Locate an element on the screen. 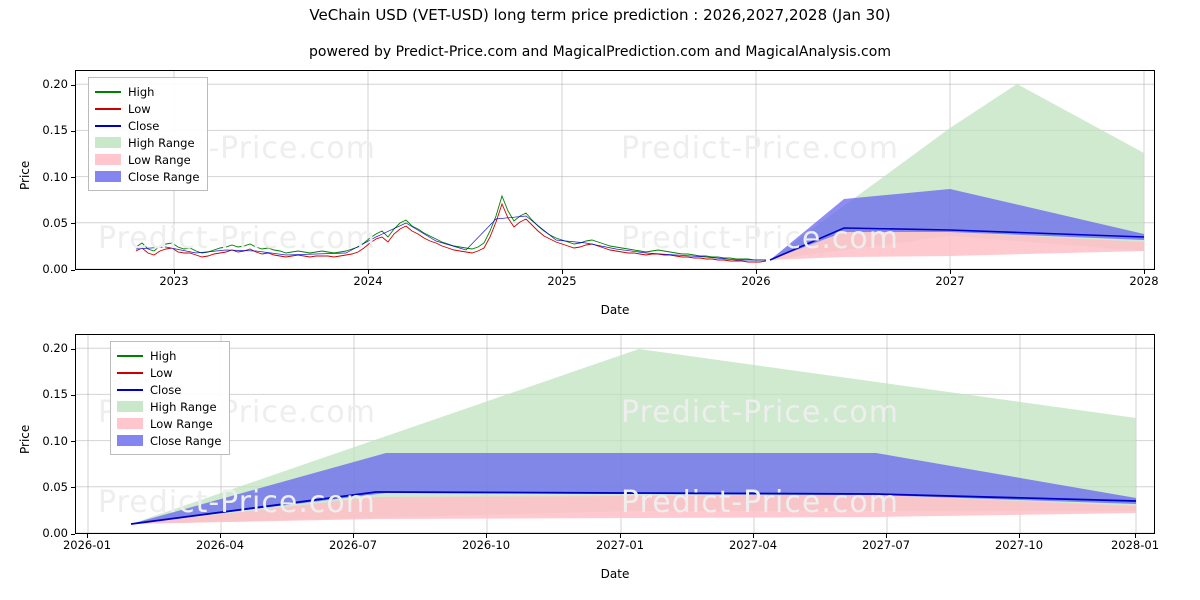 The image size is (1200, 600). low-range-band-bottom is located at coordinates (633, 509).